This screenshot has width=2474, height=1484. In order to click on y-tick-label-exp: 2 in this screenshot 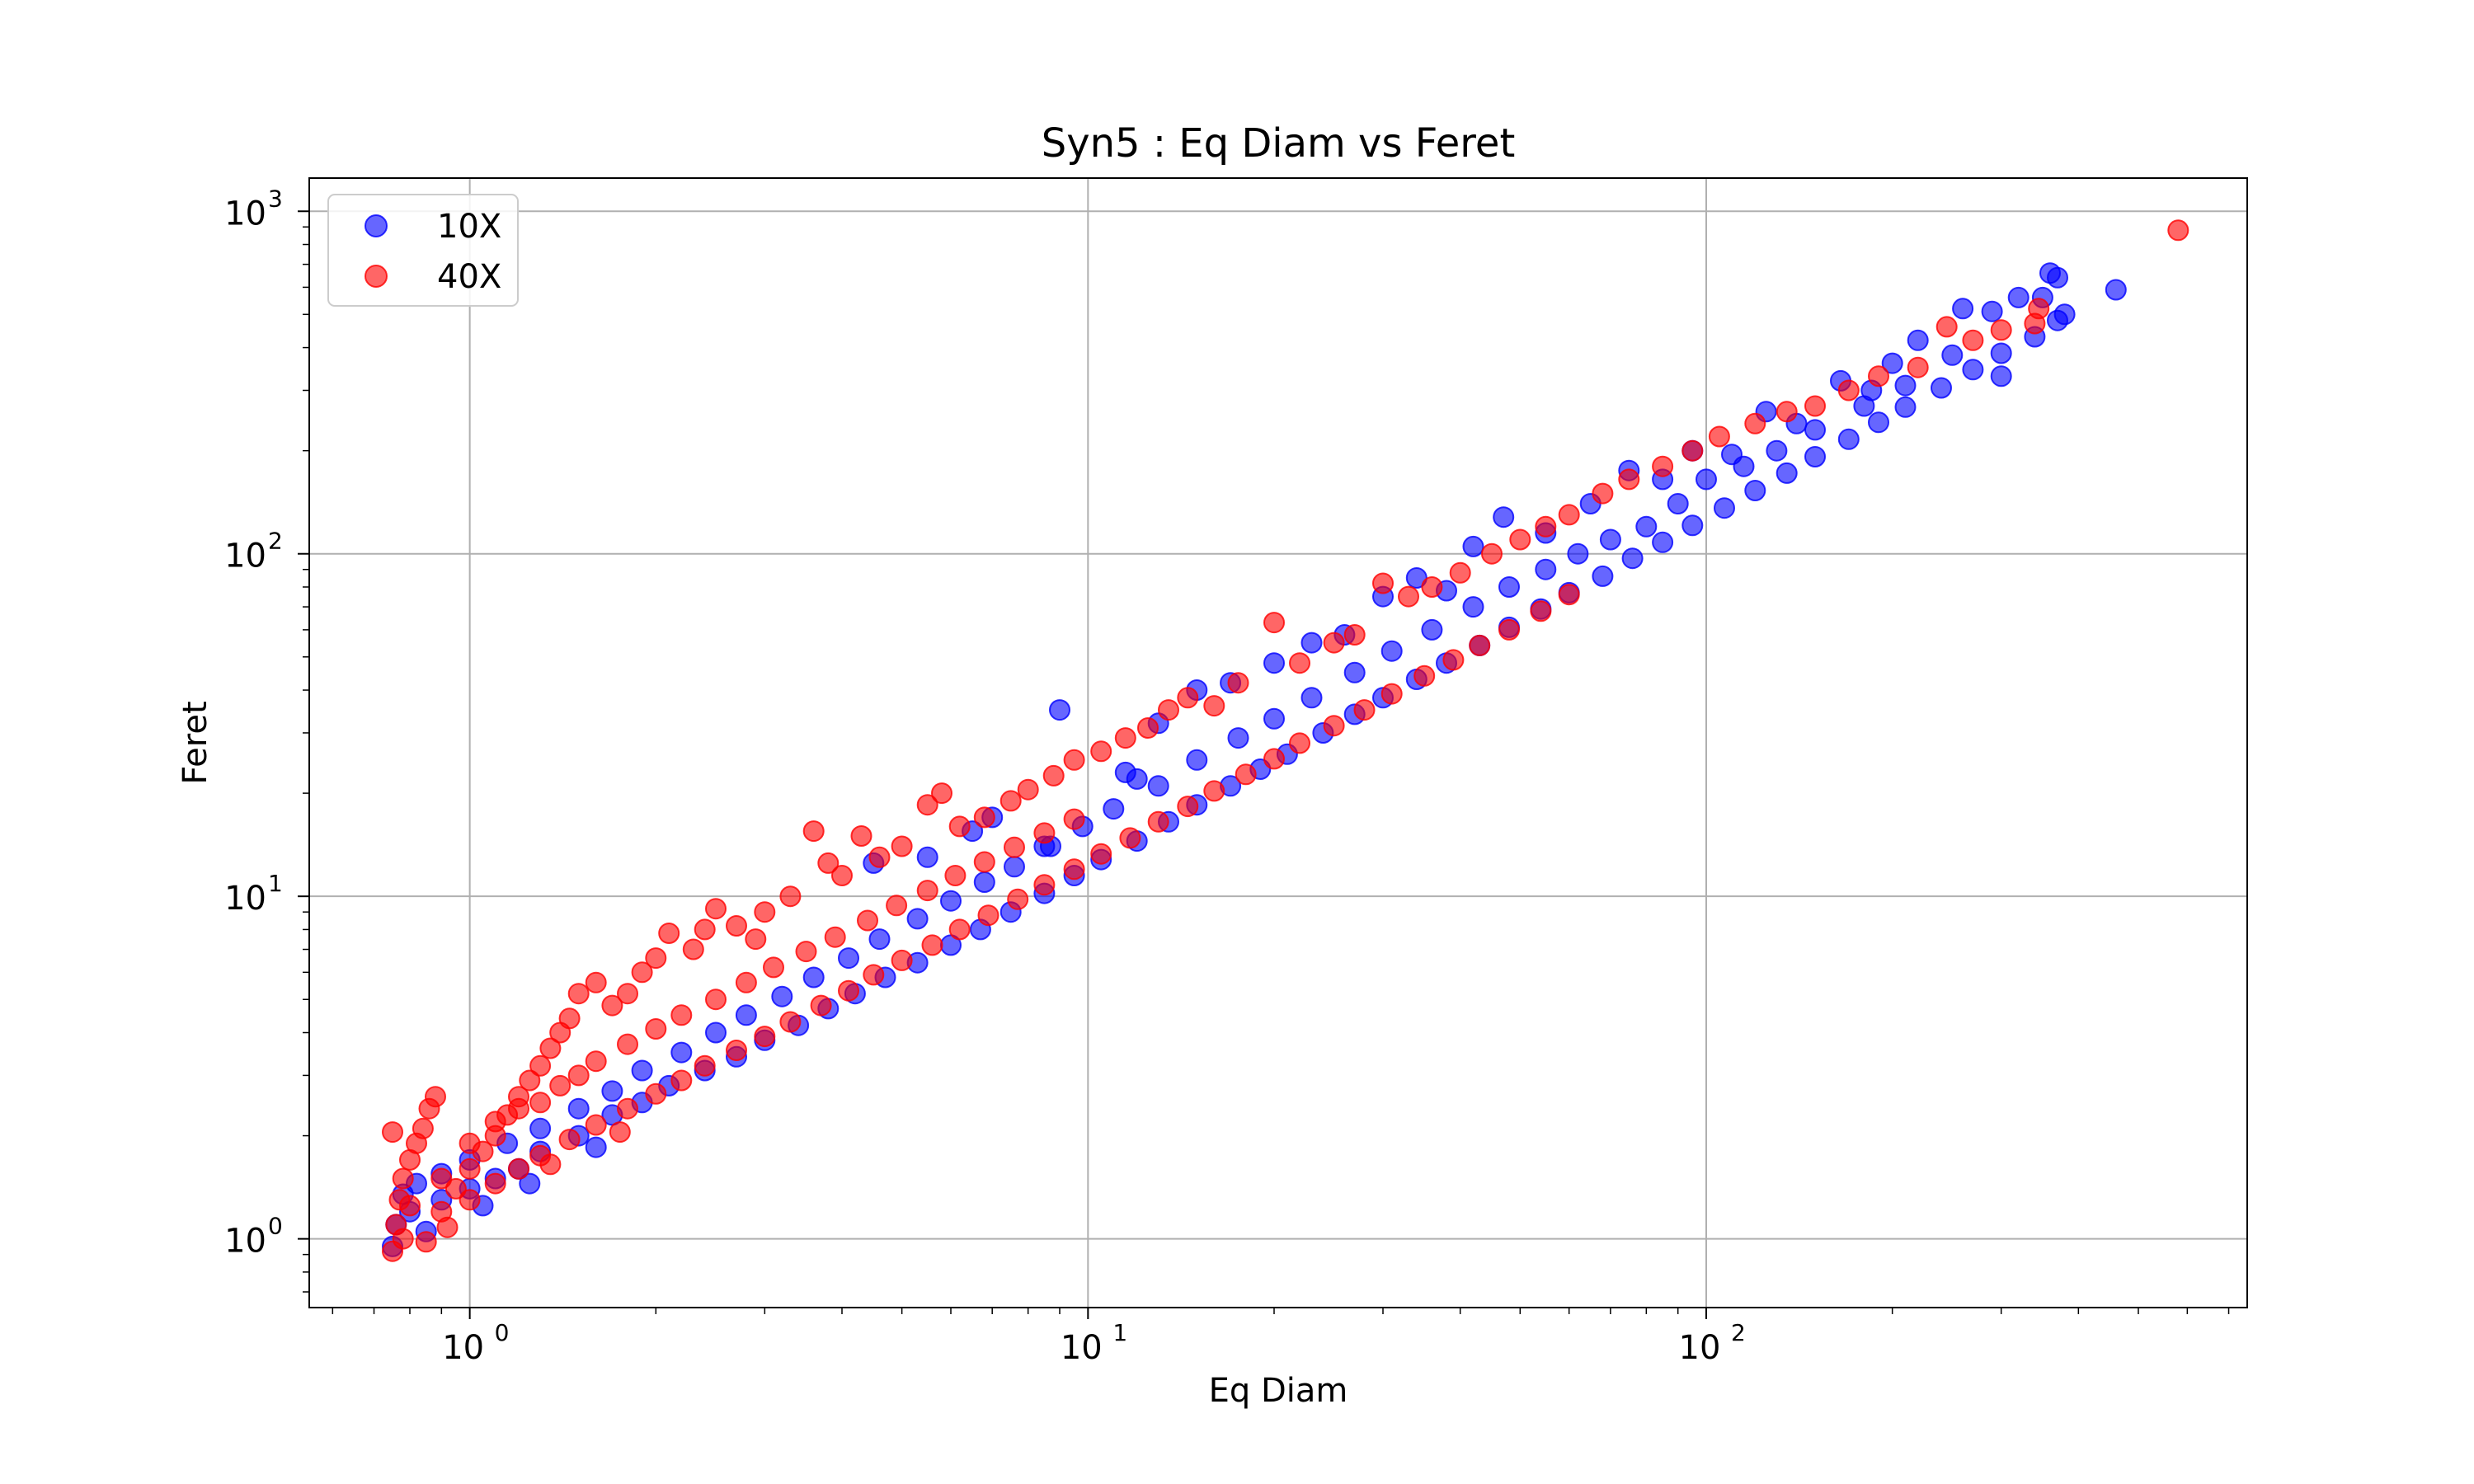, I will do `click(275, 541)`.